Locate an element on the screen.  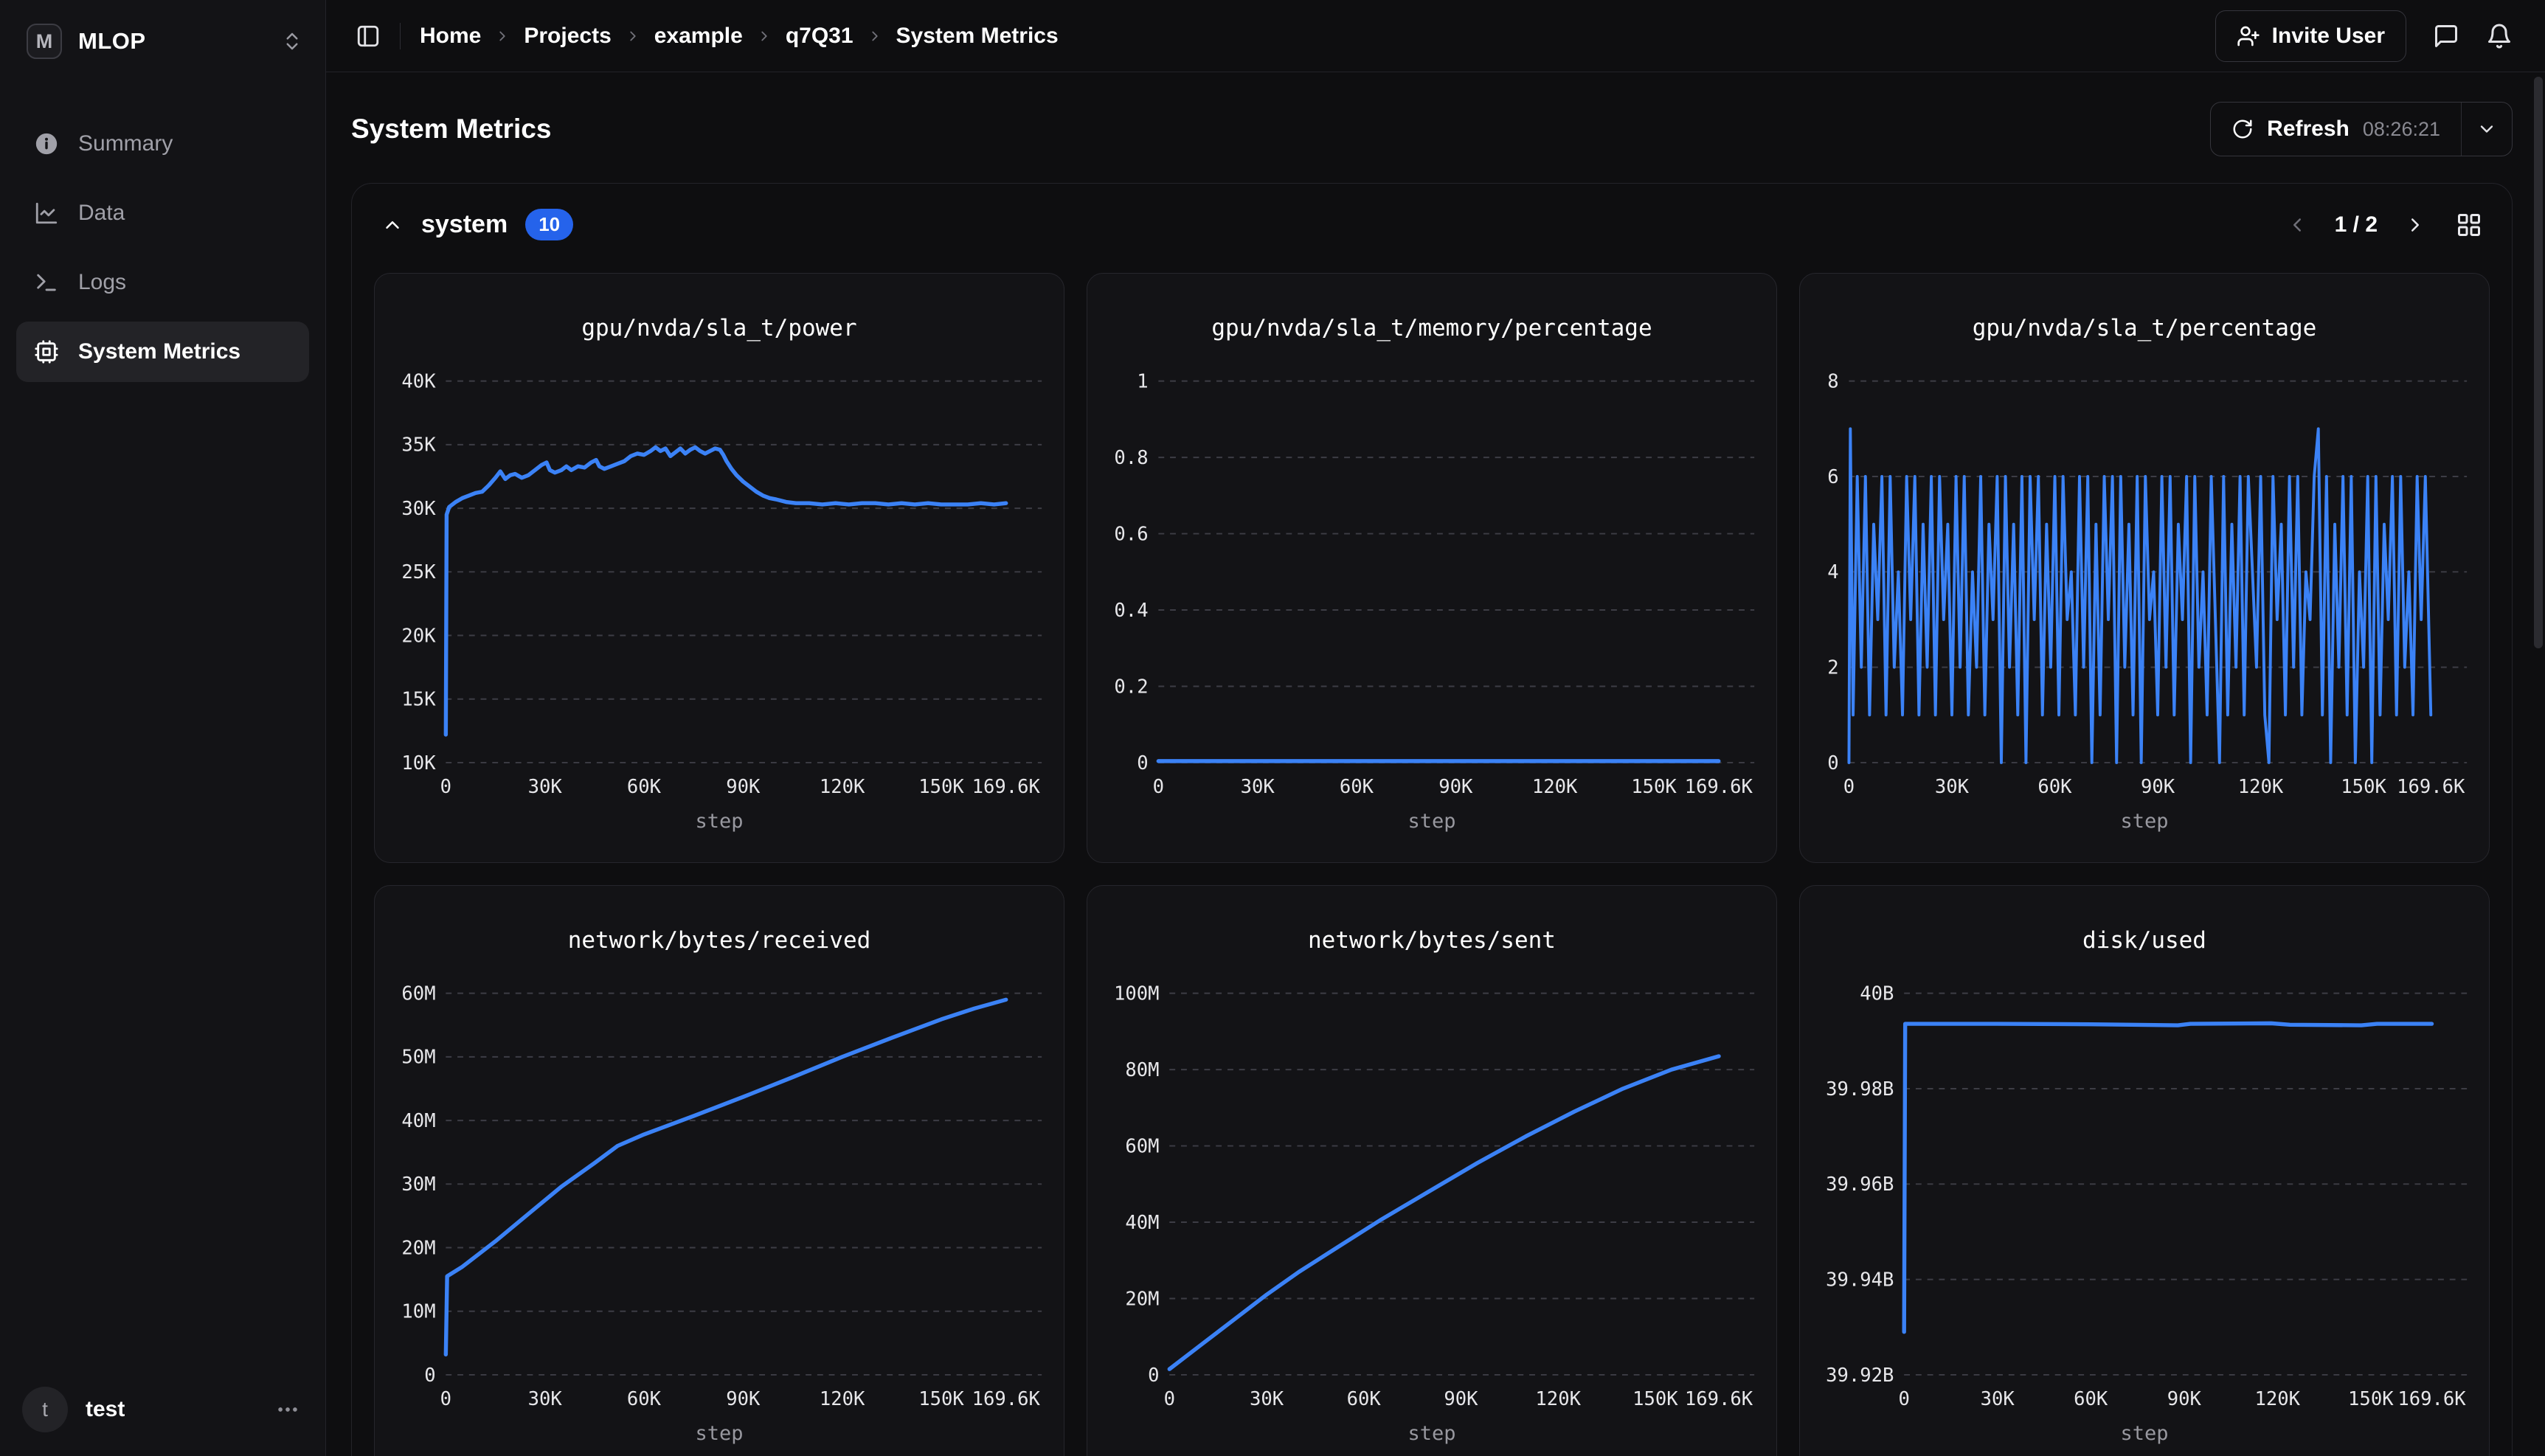
sidebar-item-label: Data is located at coordinates (102, 213).